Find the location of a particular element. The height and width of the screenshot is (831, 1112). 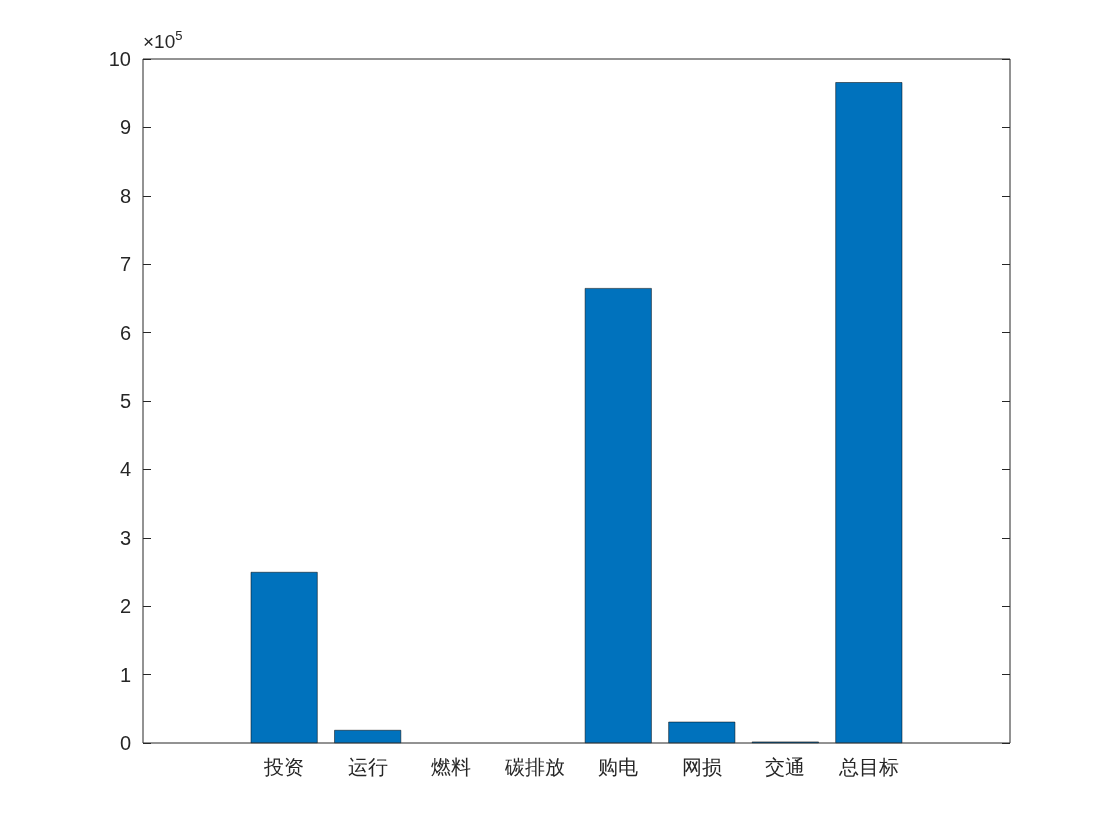

y-tick-label: 10 is located at coordinates (119, 59).